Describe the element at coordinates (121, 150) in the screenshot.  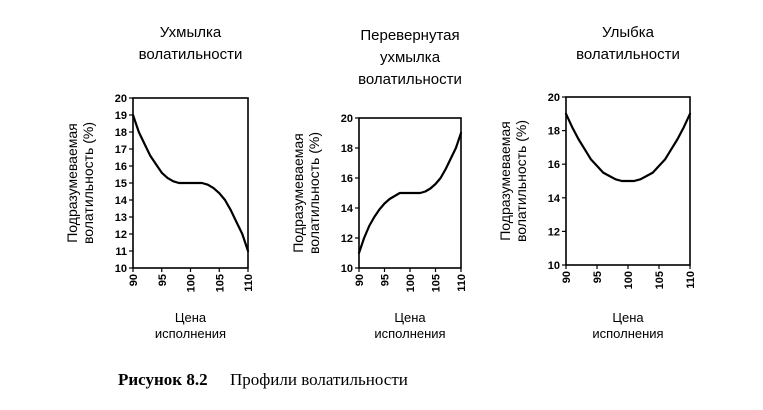
I see `y-tick-label: 17` at that location.